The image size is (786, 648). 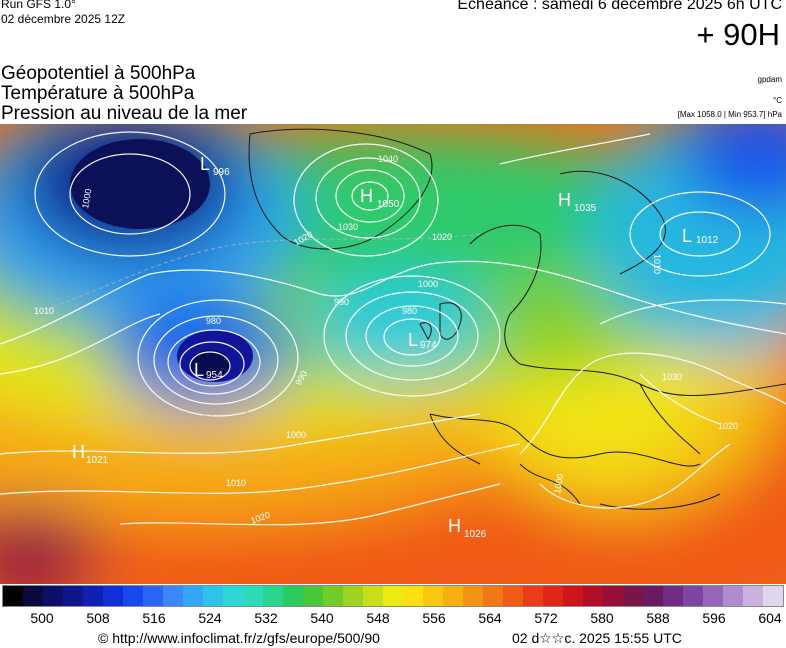 What do you see at coordinates (707, 240) in the screenshot?
I see `center-value: 1012` at bounding box center [707, 240].